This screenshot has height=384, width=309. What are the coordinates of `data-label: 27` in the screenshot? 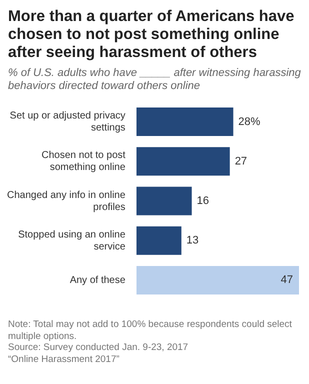 It's located at (241, 161).